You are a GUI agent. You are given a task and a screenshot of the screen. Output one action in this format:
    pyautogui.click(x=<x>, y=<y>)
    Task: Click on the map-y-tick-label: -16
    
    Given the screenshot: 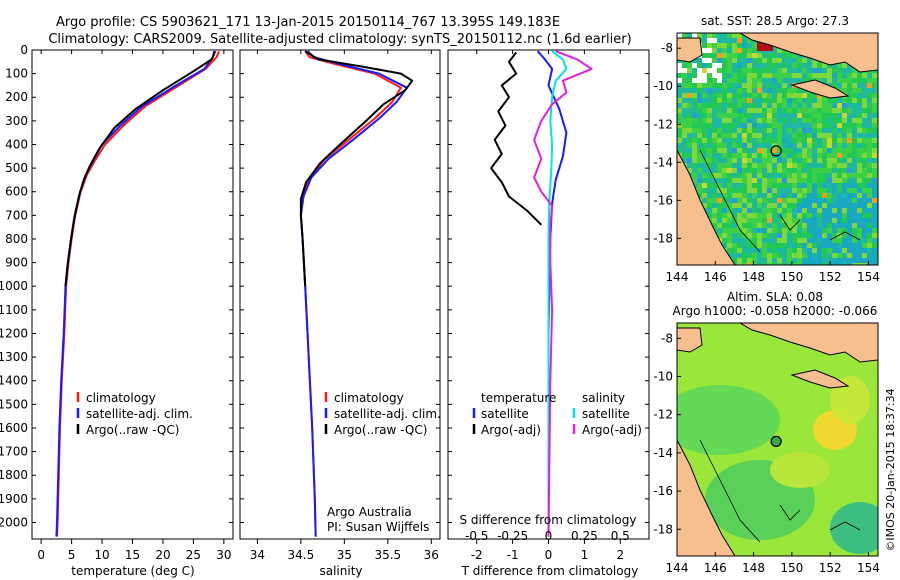 What is the action you would take?
    pyautogui.click(x=663, y=491)
    